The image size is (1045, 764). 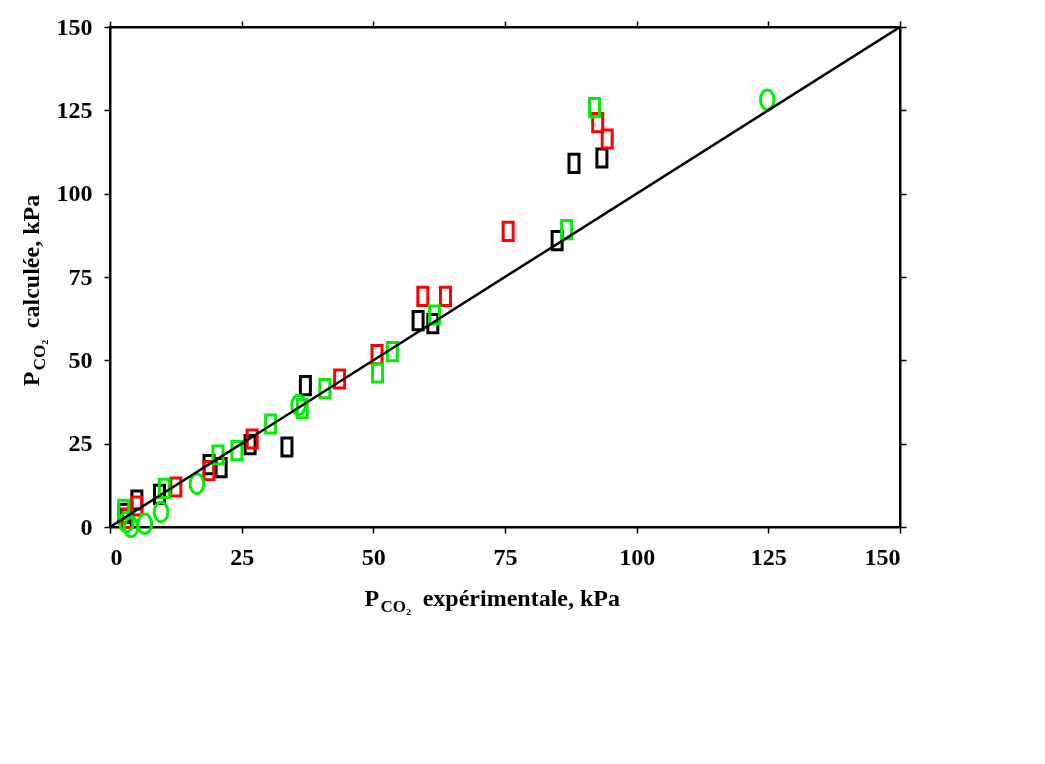 I want to click on x-tick-label: 0, so click(x=116, y=556).